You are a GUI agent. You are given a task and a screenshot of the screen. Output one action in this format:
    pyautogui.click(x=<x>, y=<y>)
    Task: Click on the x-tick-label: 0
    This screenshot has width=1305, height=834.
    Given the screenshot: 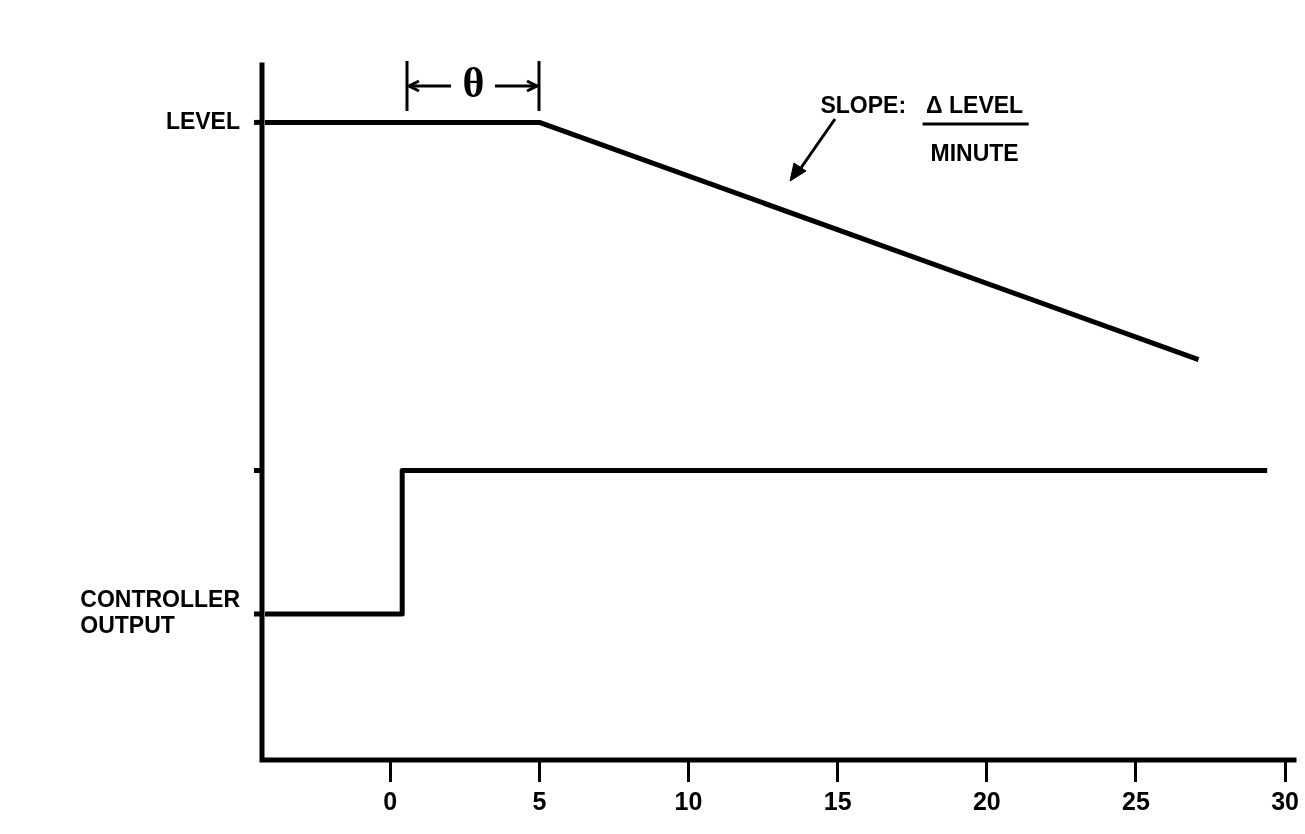 What is the action you would take?
    pyautogui.click(x=390, y=800)
    